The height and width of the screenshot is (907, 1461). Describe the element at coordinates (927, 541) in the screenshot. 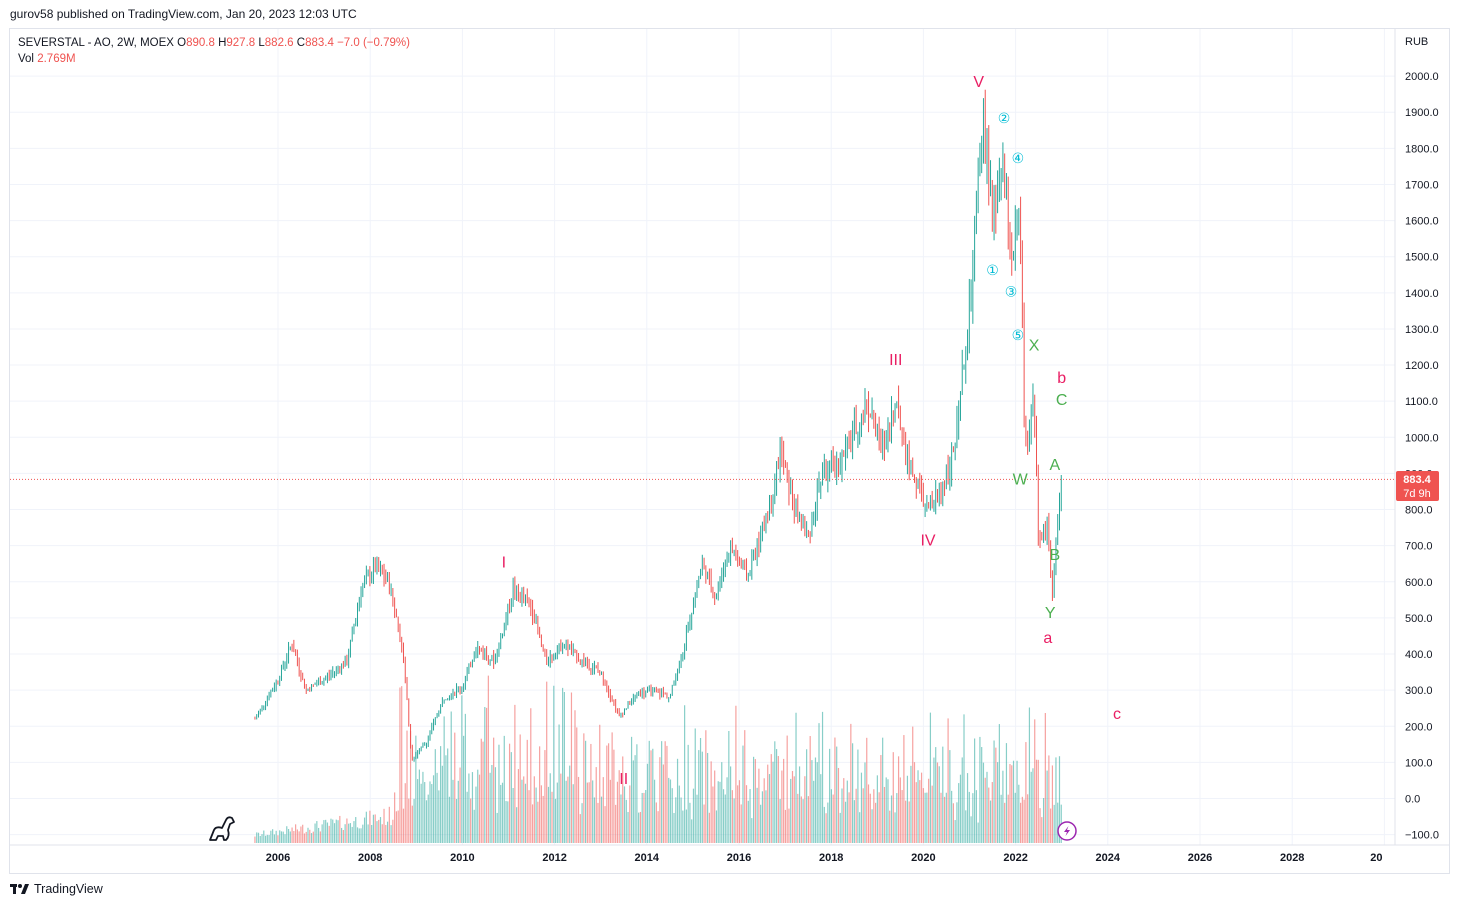

I see `wave-label: IV` at that location.